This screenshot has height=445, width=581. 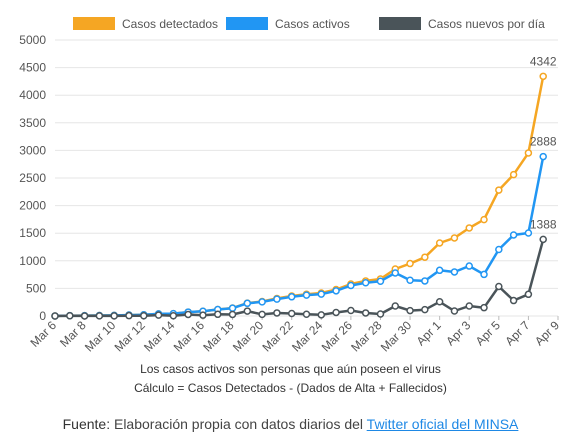 I want to click on y-tick-label: 2500, so click(x=32, y=178).